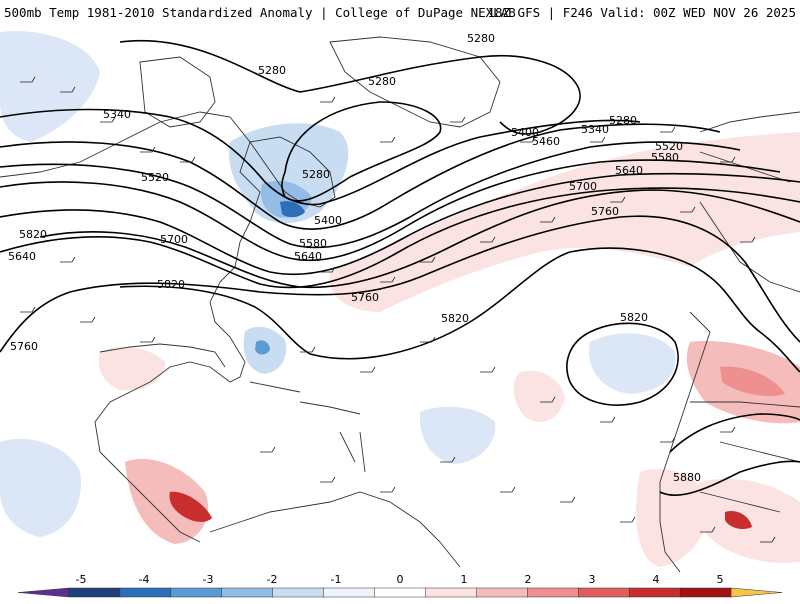  I want to click on cold-anomaly-northwest, so click(50, 86).